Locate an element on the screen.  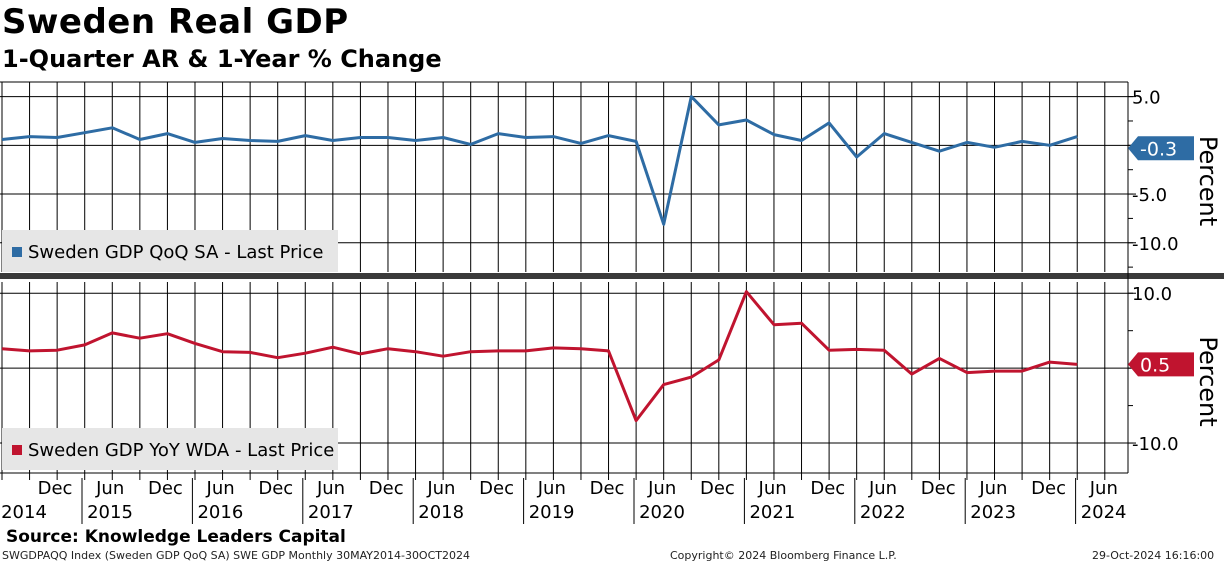
x-year-label: 2018 is located at coordinates (441, 512).